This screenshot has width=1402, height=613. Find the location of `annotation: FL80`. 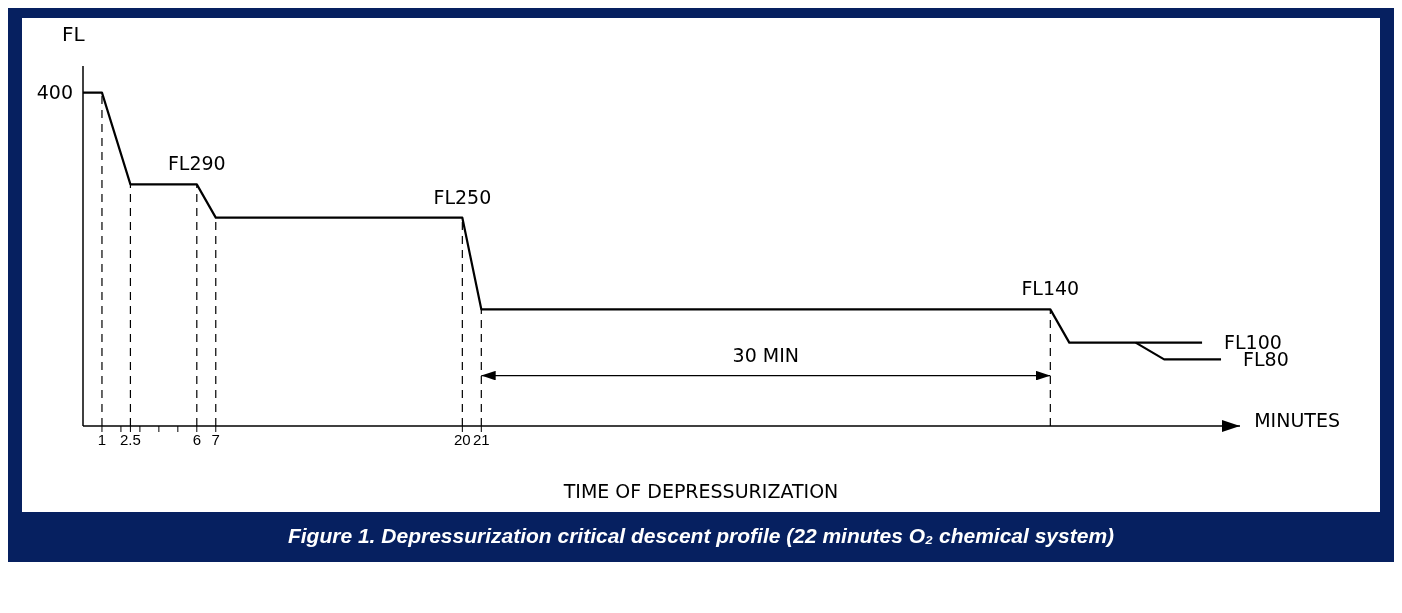

annotation: FL80 is located at coordinates (1266, 359).